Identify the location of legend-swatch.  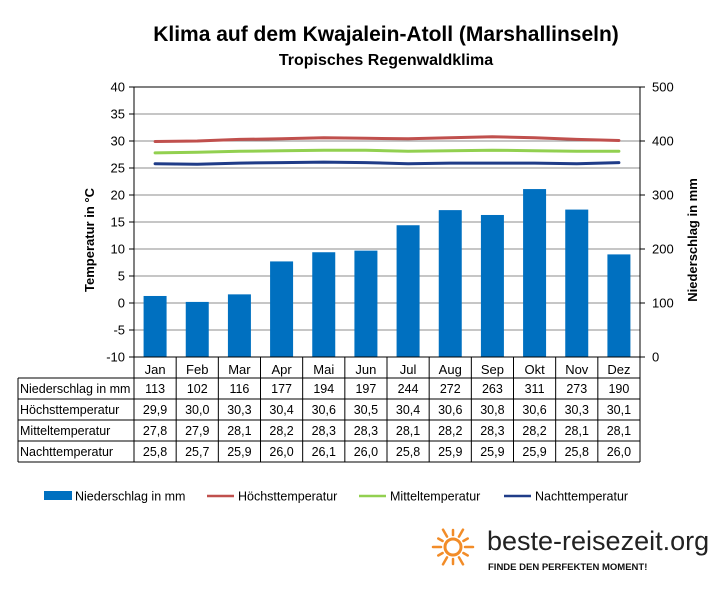
(58, 495).